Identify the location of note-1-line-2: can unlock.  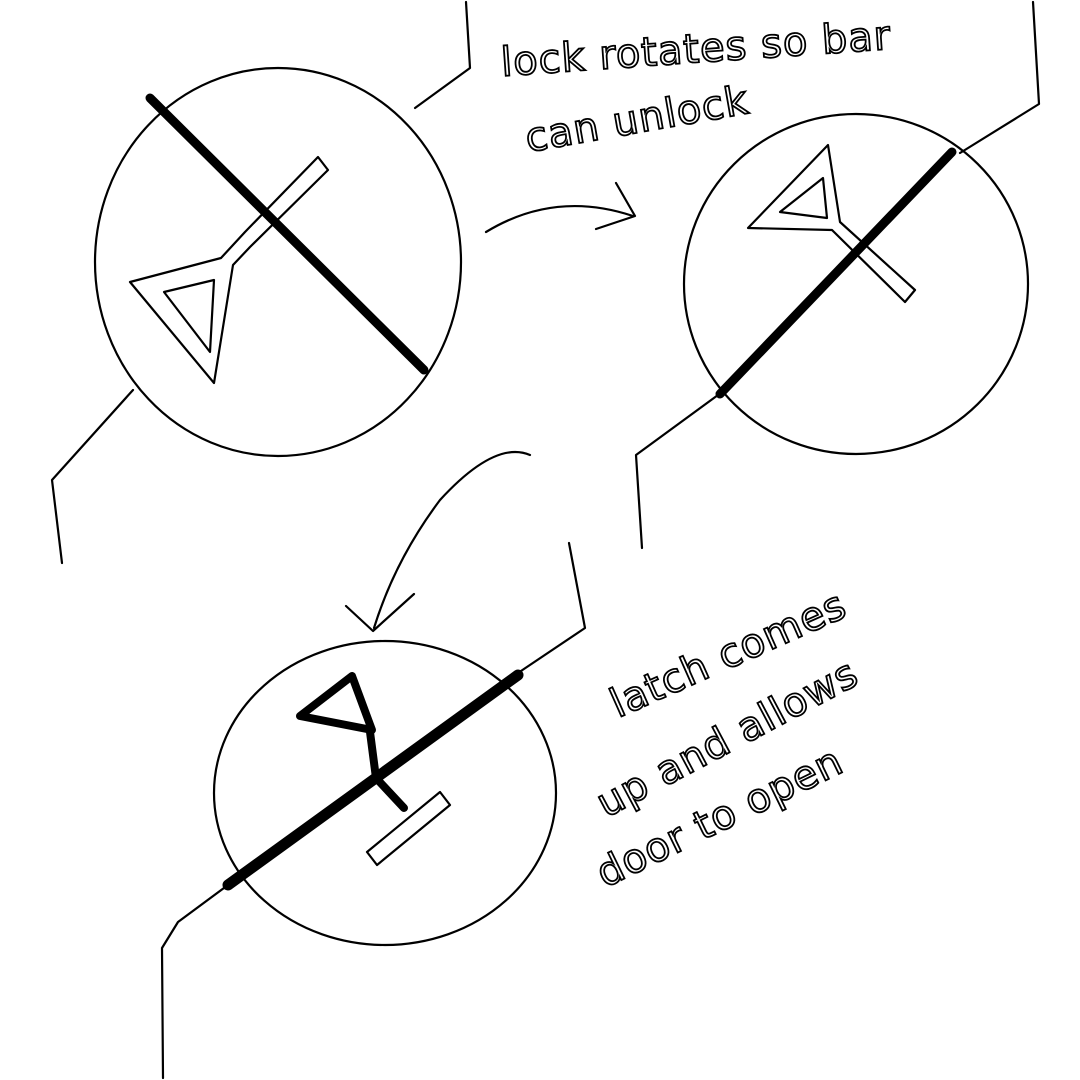
(637, 119).